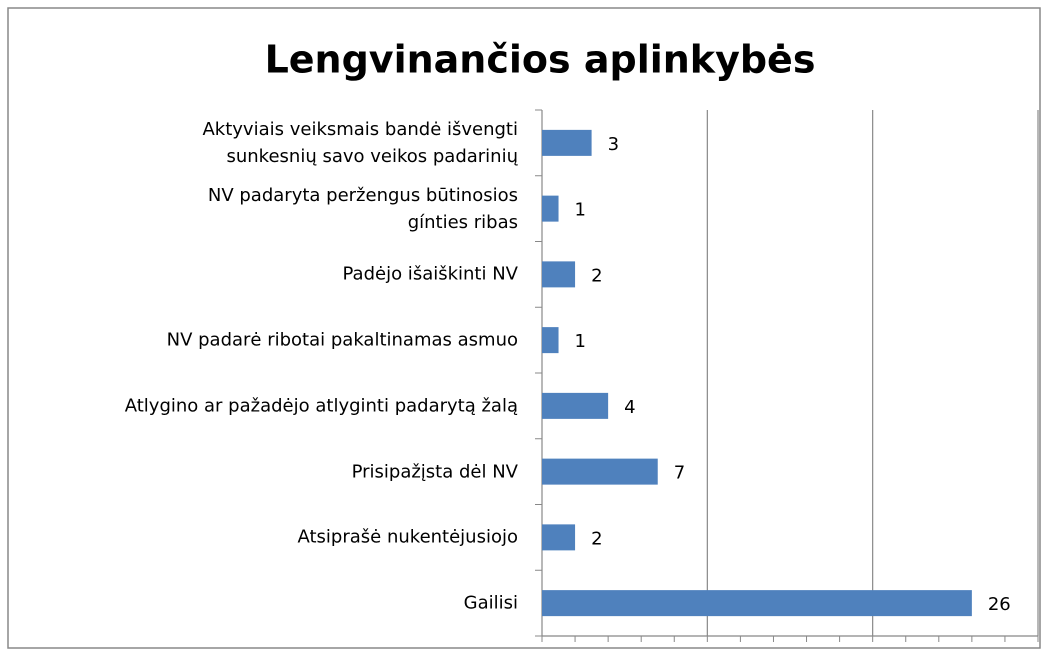 The image size is (1050, 655). What do you see at coordinates (540, 60) in the screenshot?
I see `chart-title: Lengvinančios aplinkybės` at bounding box center [540, 60].